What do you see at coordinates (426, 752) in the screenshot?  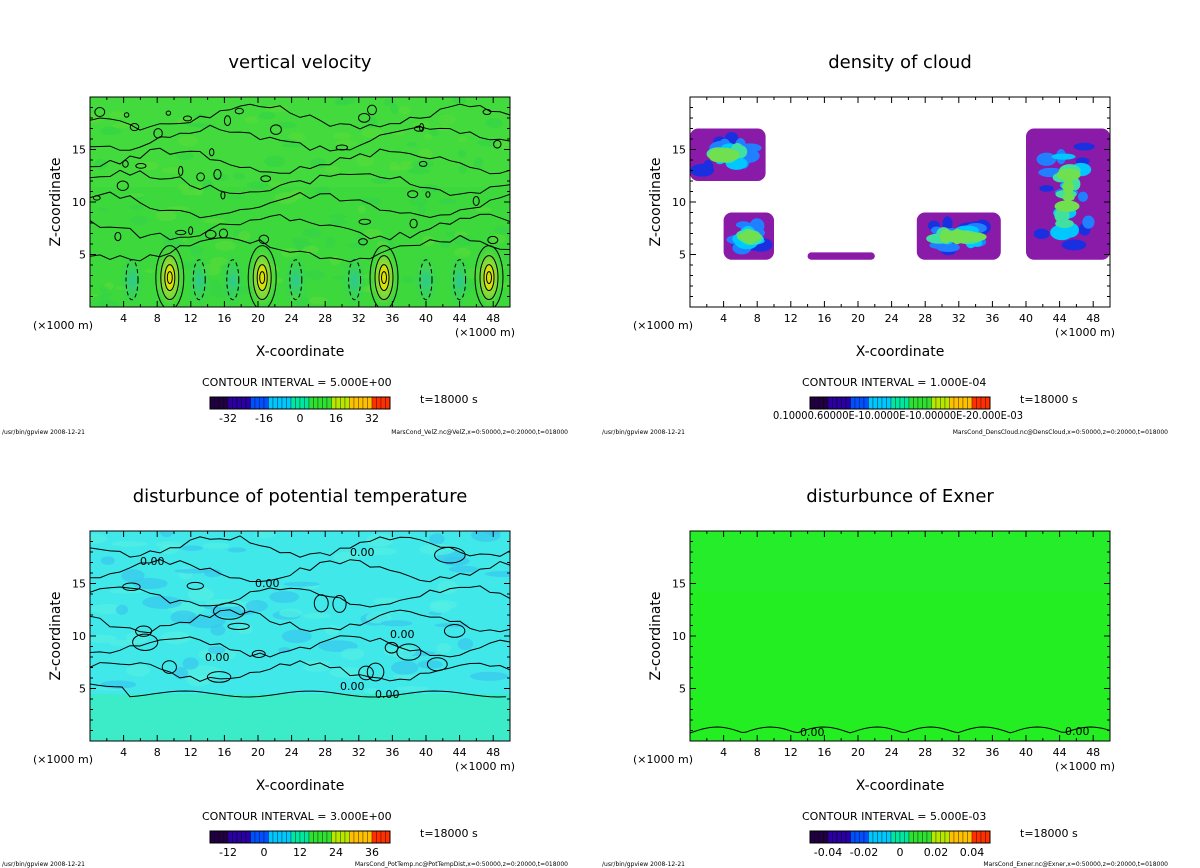 I see `x-tick-label: 40` at bounding box center [426, 752].